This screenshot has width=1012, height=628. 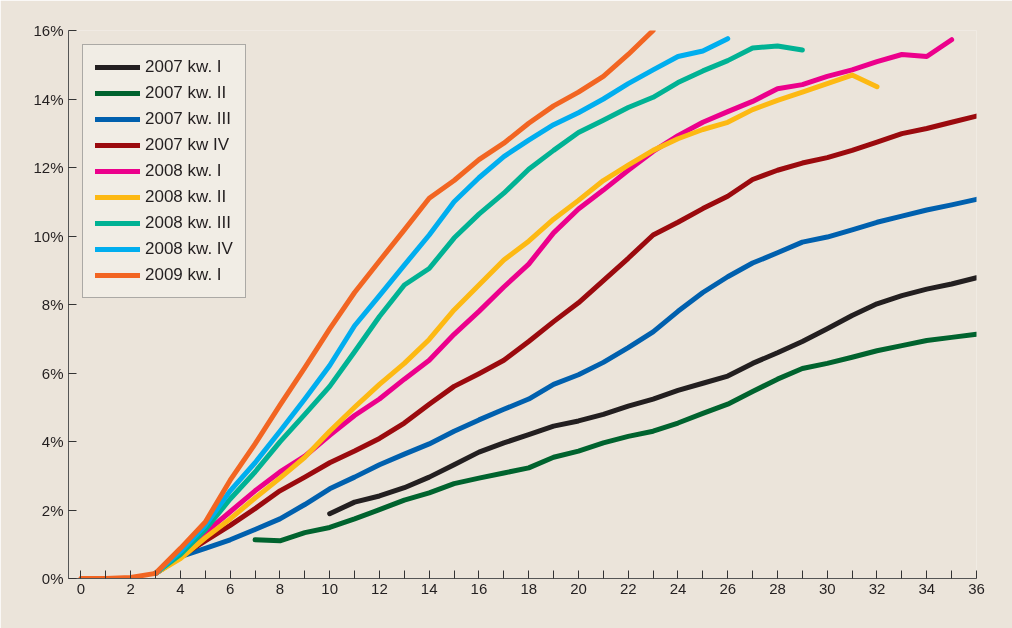 I want to click on legend-label: 2007 kw IV, so click(x=187, y=145).